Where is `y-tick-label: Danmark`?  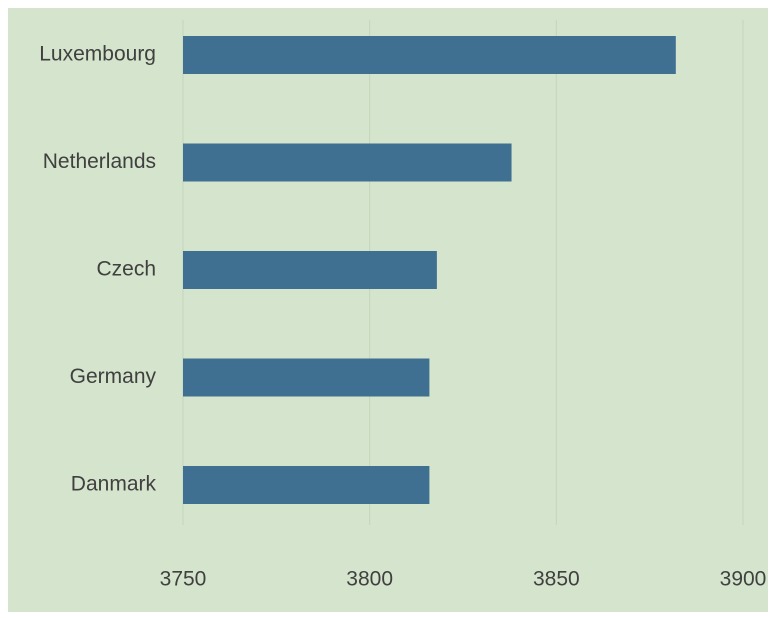 y-tick-label: Danmark is located at coordinates (114, 484).